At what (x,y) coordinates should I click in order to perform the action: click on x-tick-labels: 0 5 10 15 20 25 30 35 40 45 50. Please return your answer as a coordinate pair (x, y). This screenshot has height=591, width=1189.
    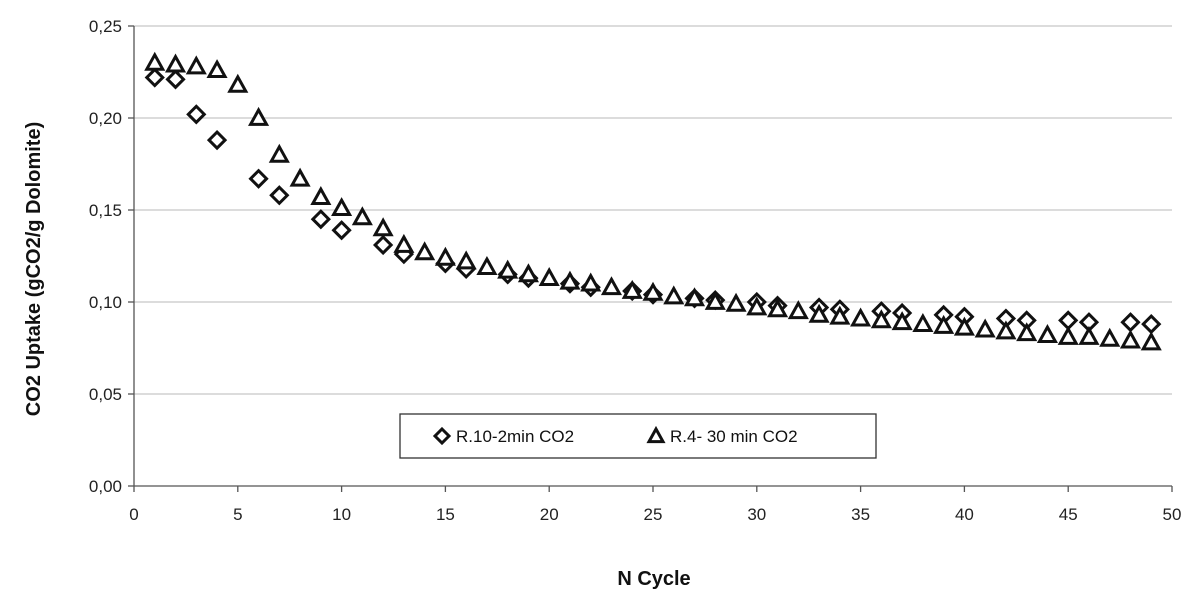
    Looking at the image, I should click on (655, 514).